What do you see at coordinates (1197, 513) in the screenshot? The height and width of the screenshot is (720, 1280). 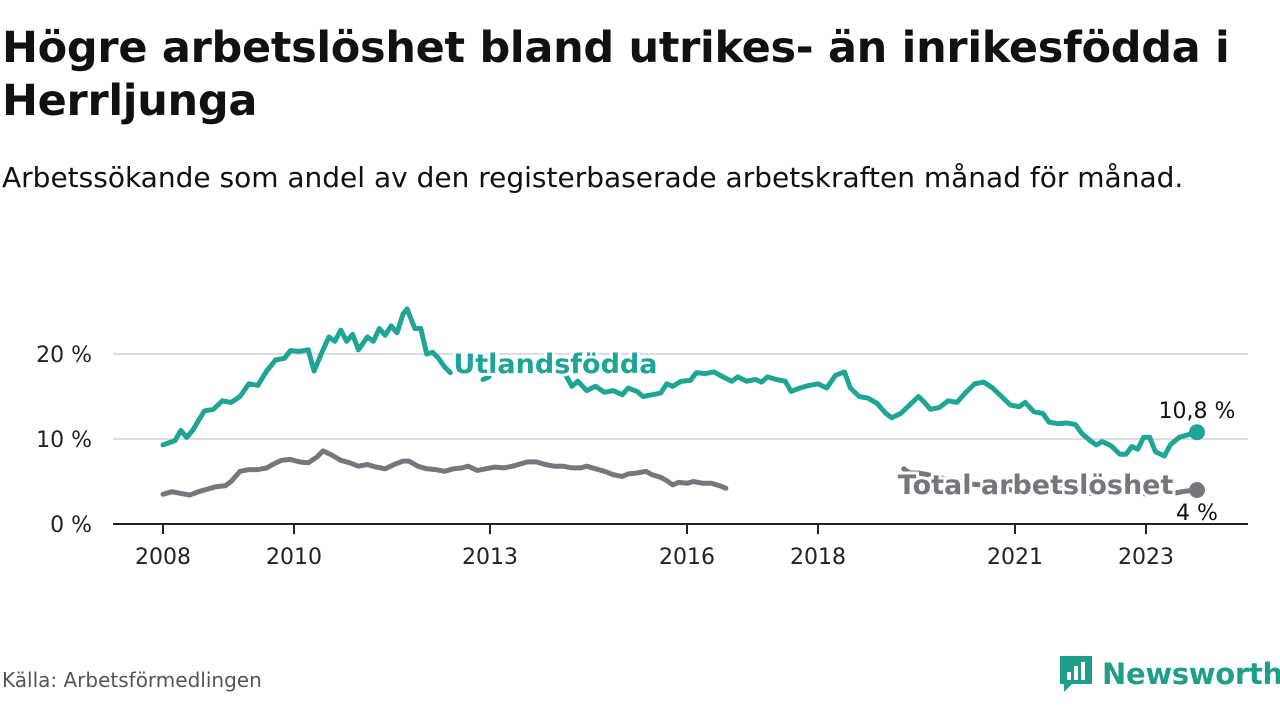 I see `series-end-label: 4 %` at bounding box center [1197, 513].